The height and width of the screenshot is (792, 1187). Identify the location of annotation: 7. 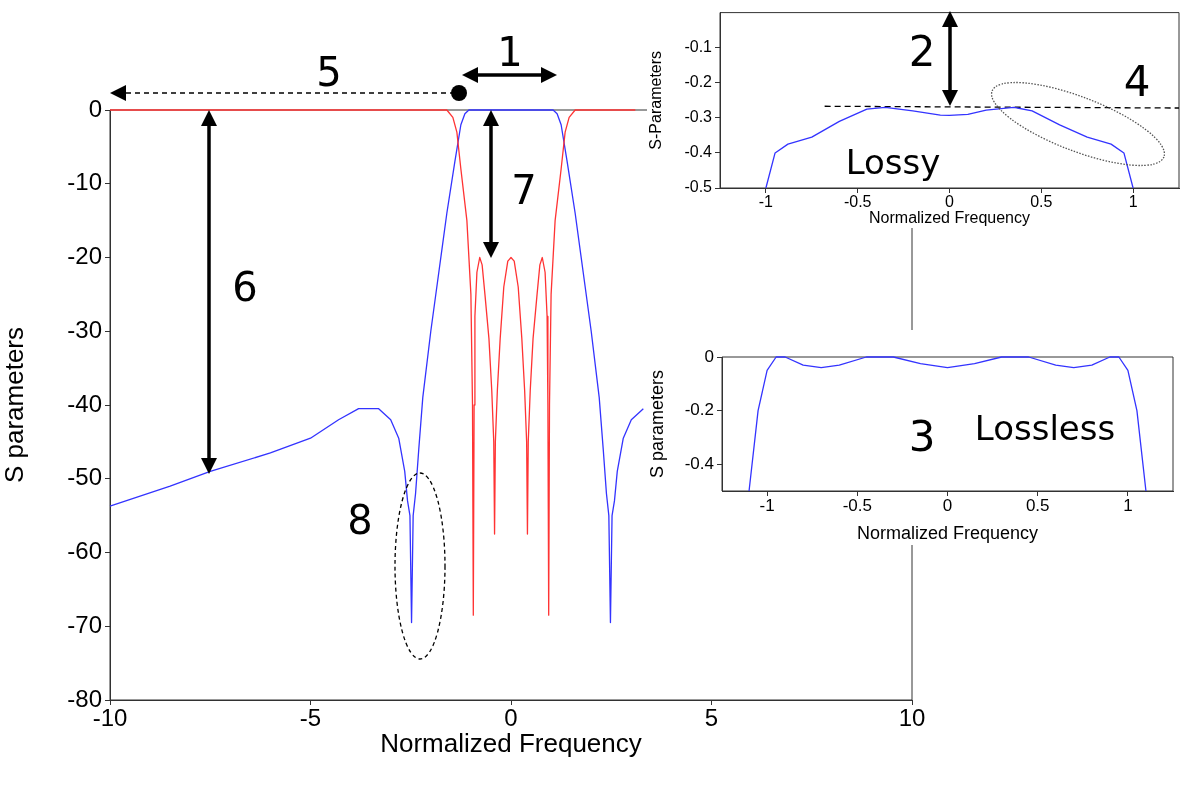
(524, 190).